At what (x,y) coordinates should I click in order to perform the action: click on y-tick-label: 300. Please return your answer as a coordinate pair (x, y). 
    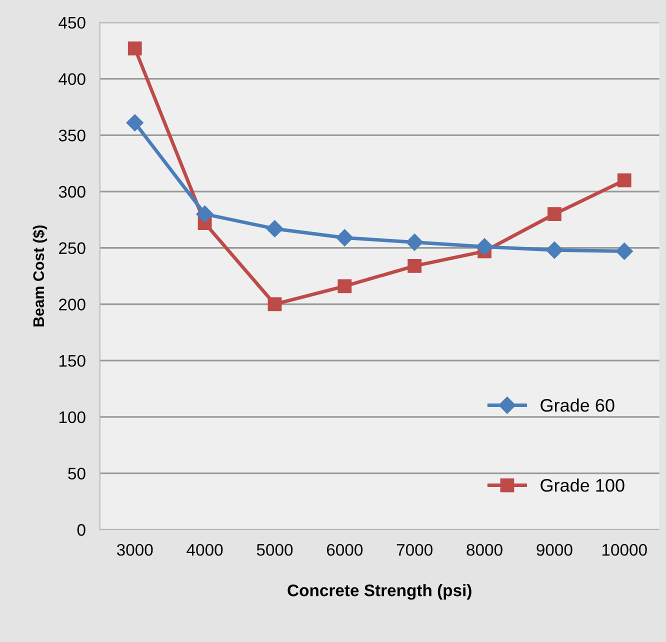
    Looking at the image, I should click on (72, 192).